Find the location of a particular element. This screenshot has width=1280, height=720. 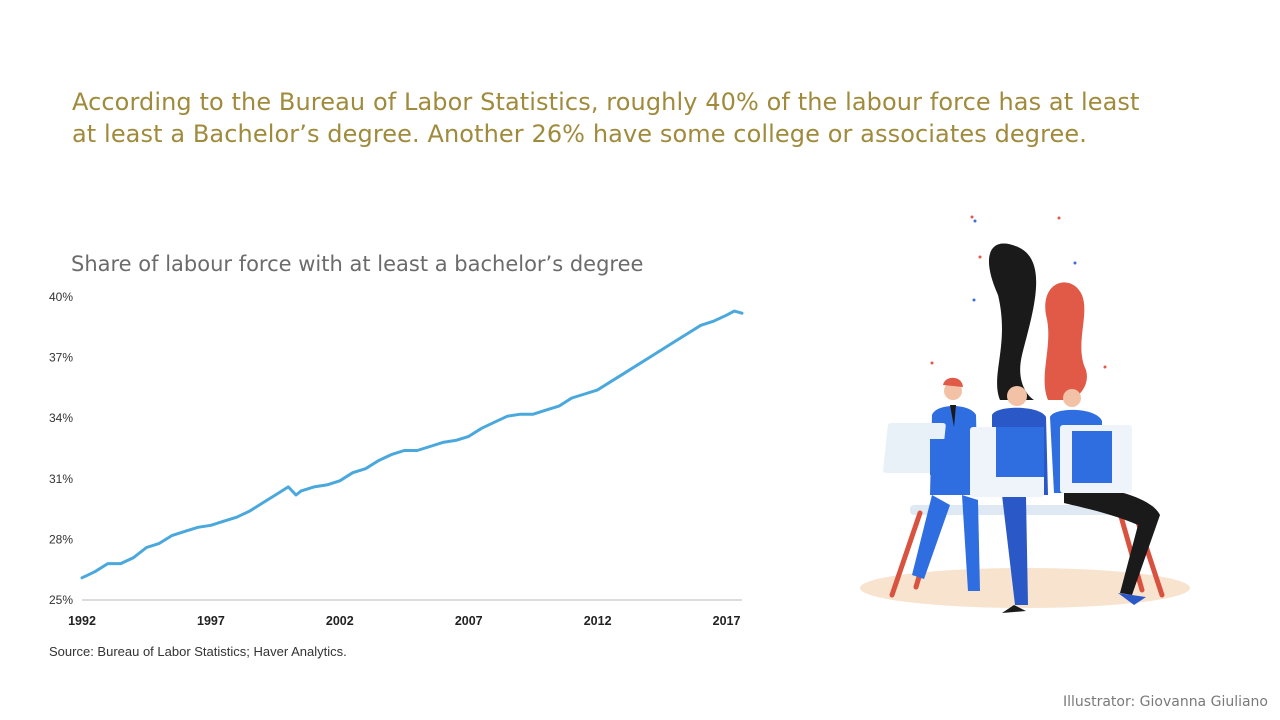

x-tick-label: 2012 is located at coordinates (598, 621).